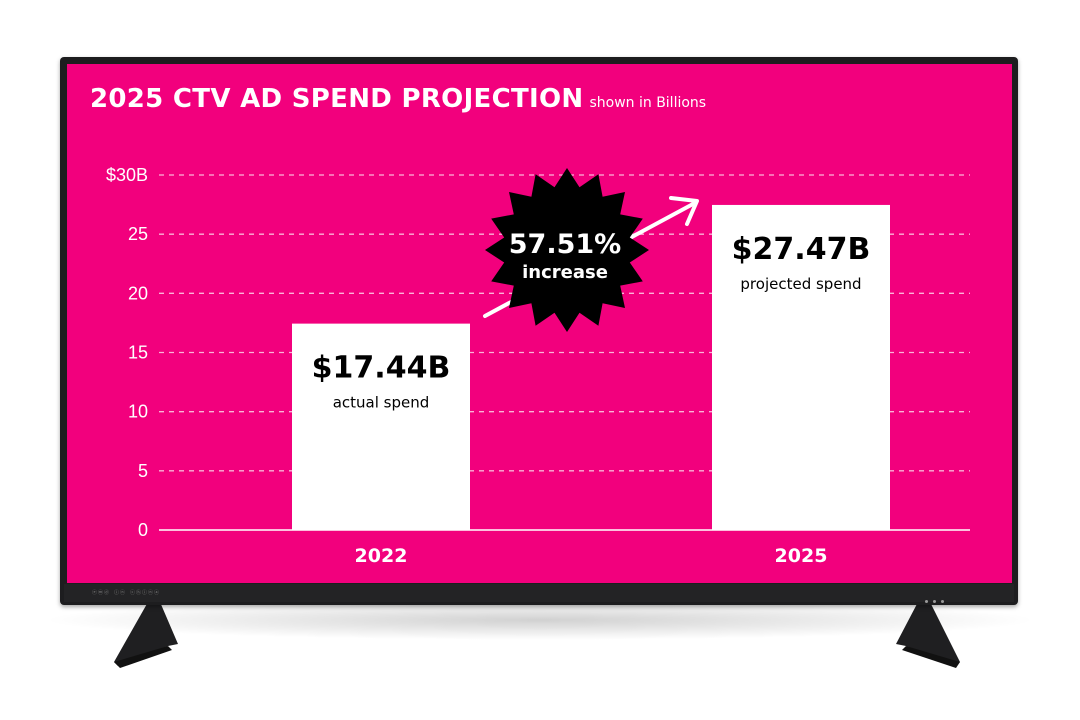 The width and height of the screenshot is (1080, 720). Describe the element at coordinates (591, 556) in the screenshot. I see `x-axis-labels: 2022 2025` at that location.